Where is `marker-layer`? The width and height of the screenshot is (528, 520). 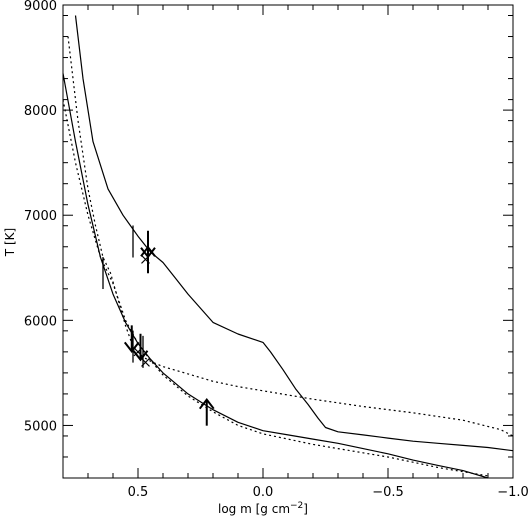
marker-layer is located at coordinates (158, 325).